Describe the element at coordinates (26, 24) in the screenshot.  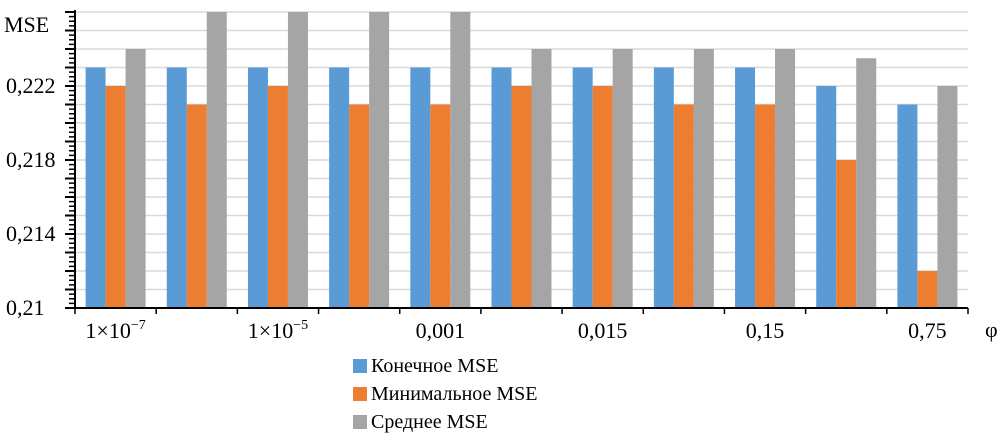
I see `y-axis-label: MSE` at that location.